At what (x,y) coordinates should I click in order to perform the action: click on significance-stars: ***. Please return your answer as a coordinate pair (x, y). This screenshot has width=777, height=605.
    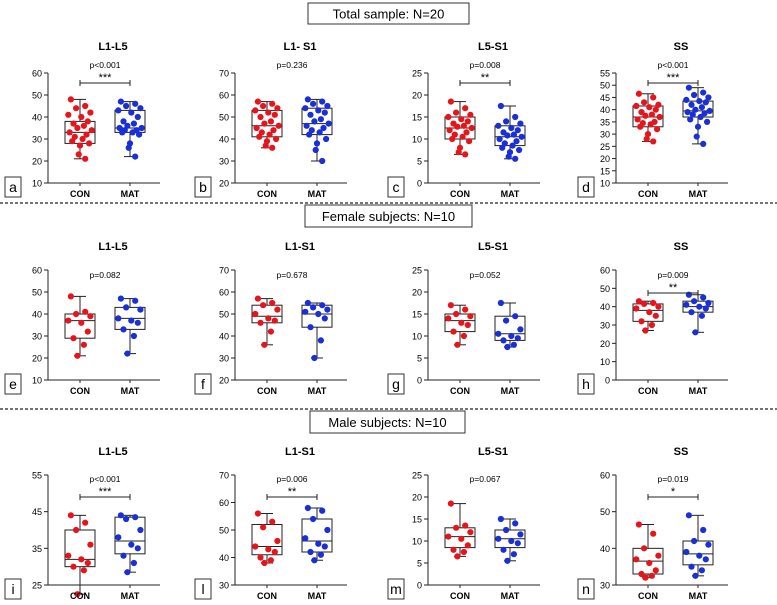
    Looking at the image, I should click on (674, 78).